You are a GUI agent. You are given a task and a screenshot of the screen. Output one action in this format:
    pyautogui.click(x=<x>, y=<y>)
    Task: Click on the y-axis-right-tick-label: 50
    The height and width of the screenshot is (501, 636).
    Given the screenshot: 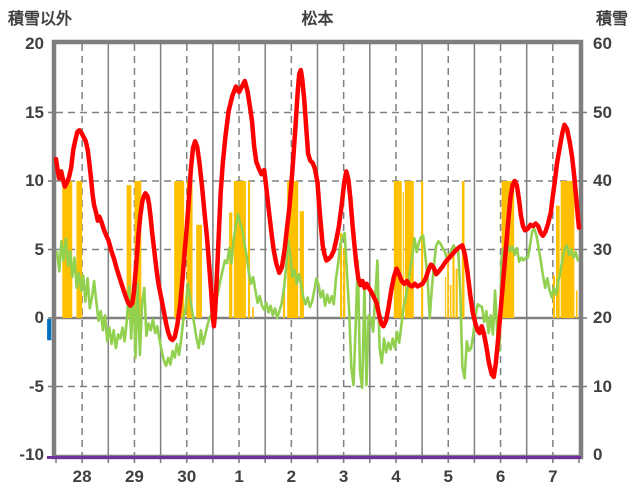 What is the action you would take?
    pyautogui.click(x=602, y=112)
    